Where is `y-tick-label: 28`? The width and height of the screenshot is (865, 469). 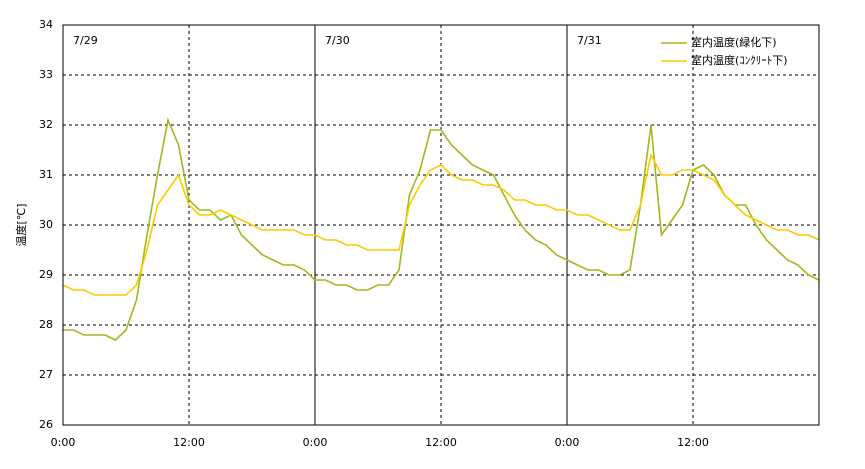
y-tick-label: 28 is located at coordinates (46, 324).